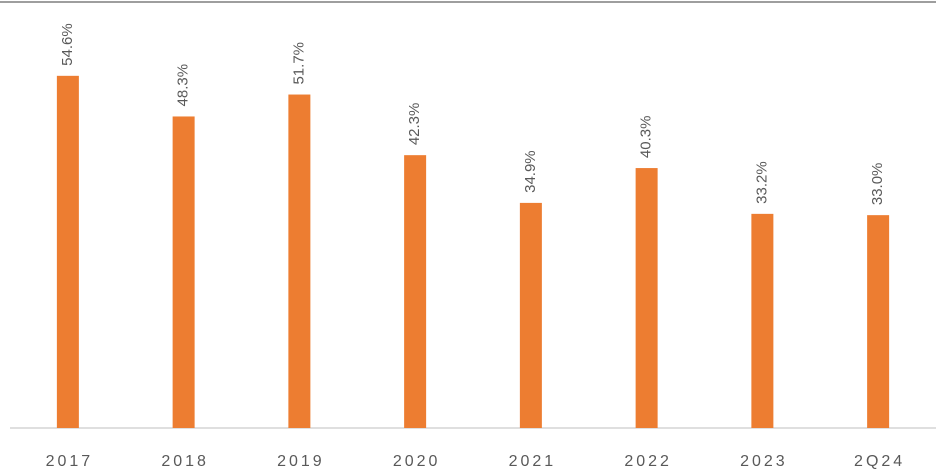  Describe the element at coordinates (533, 461) in the screenshot. I see `x-tick-label: 2021` at that location.